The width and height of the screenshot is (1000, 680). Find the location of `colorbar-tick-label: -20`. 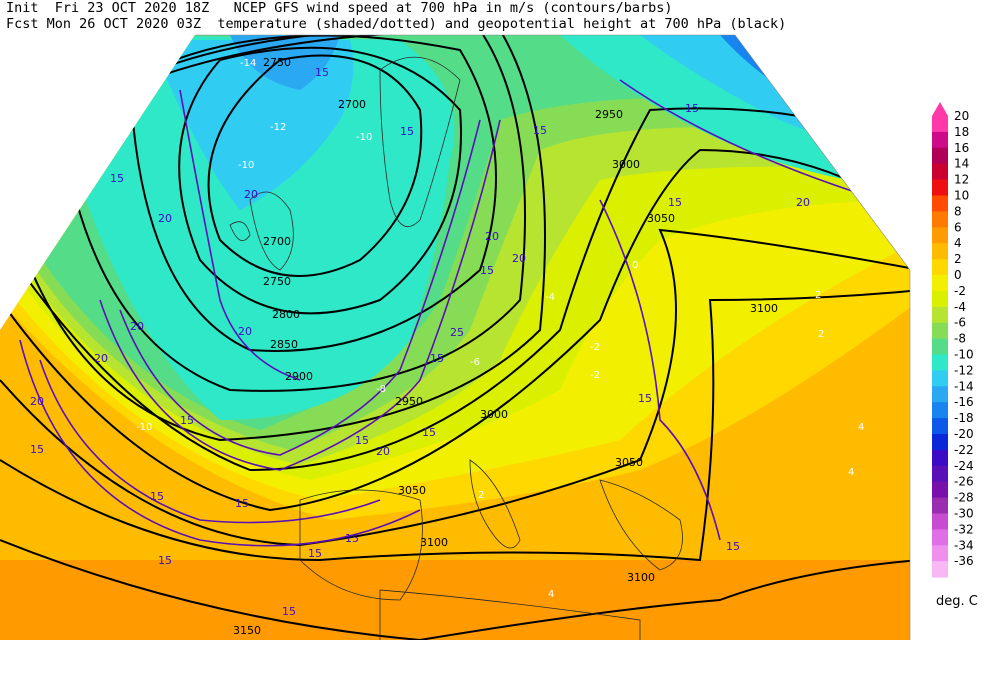

colorbar-tick-label: -20 is located at coordinates (964, 434).